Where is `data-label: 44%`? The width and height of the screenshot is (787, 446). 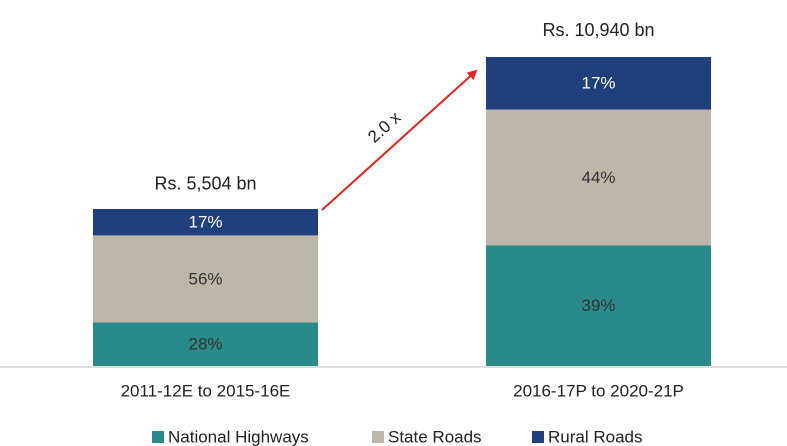 data-label: 44% is located at coordinates (598, 177).